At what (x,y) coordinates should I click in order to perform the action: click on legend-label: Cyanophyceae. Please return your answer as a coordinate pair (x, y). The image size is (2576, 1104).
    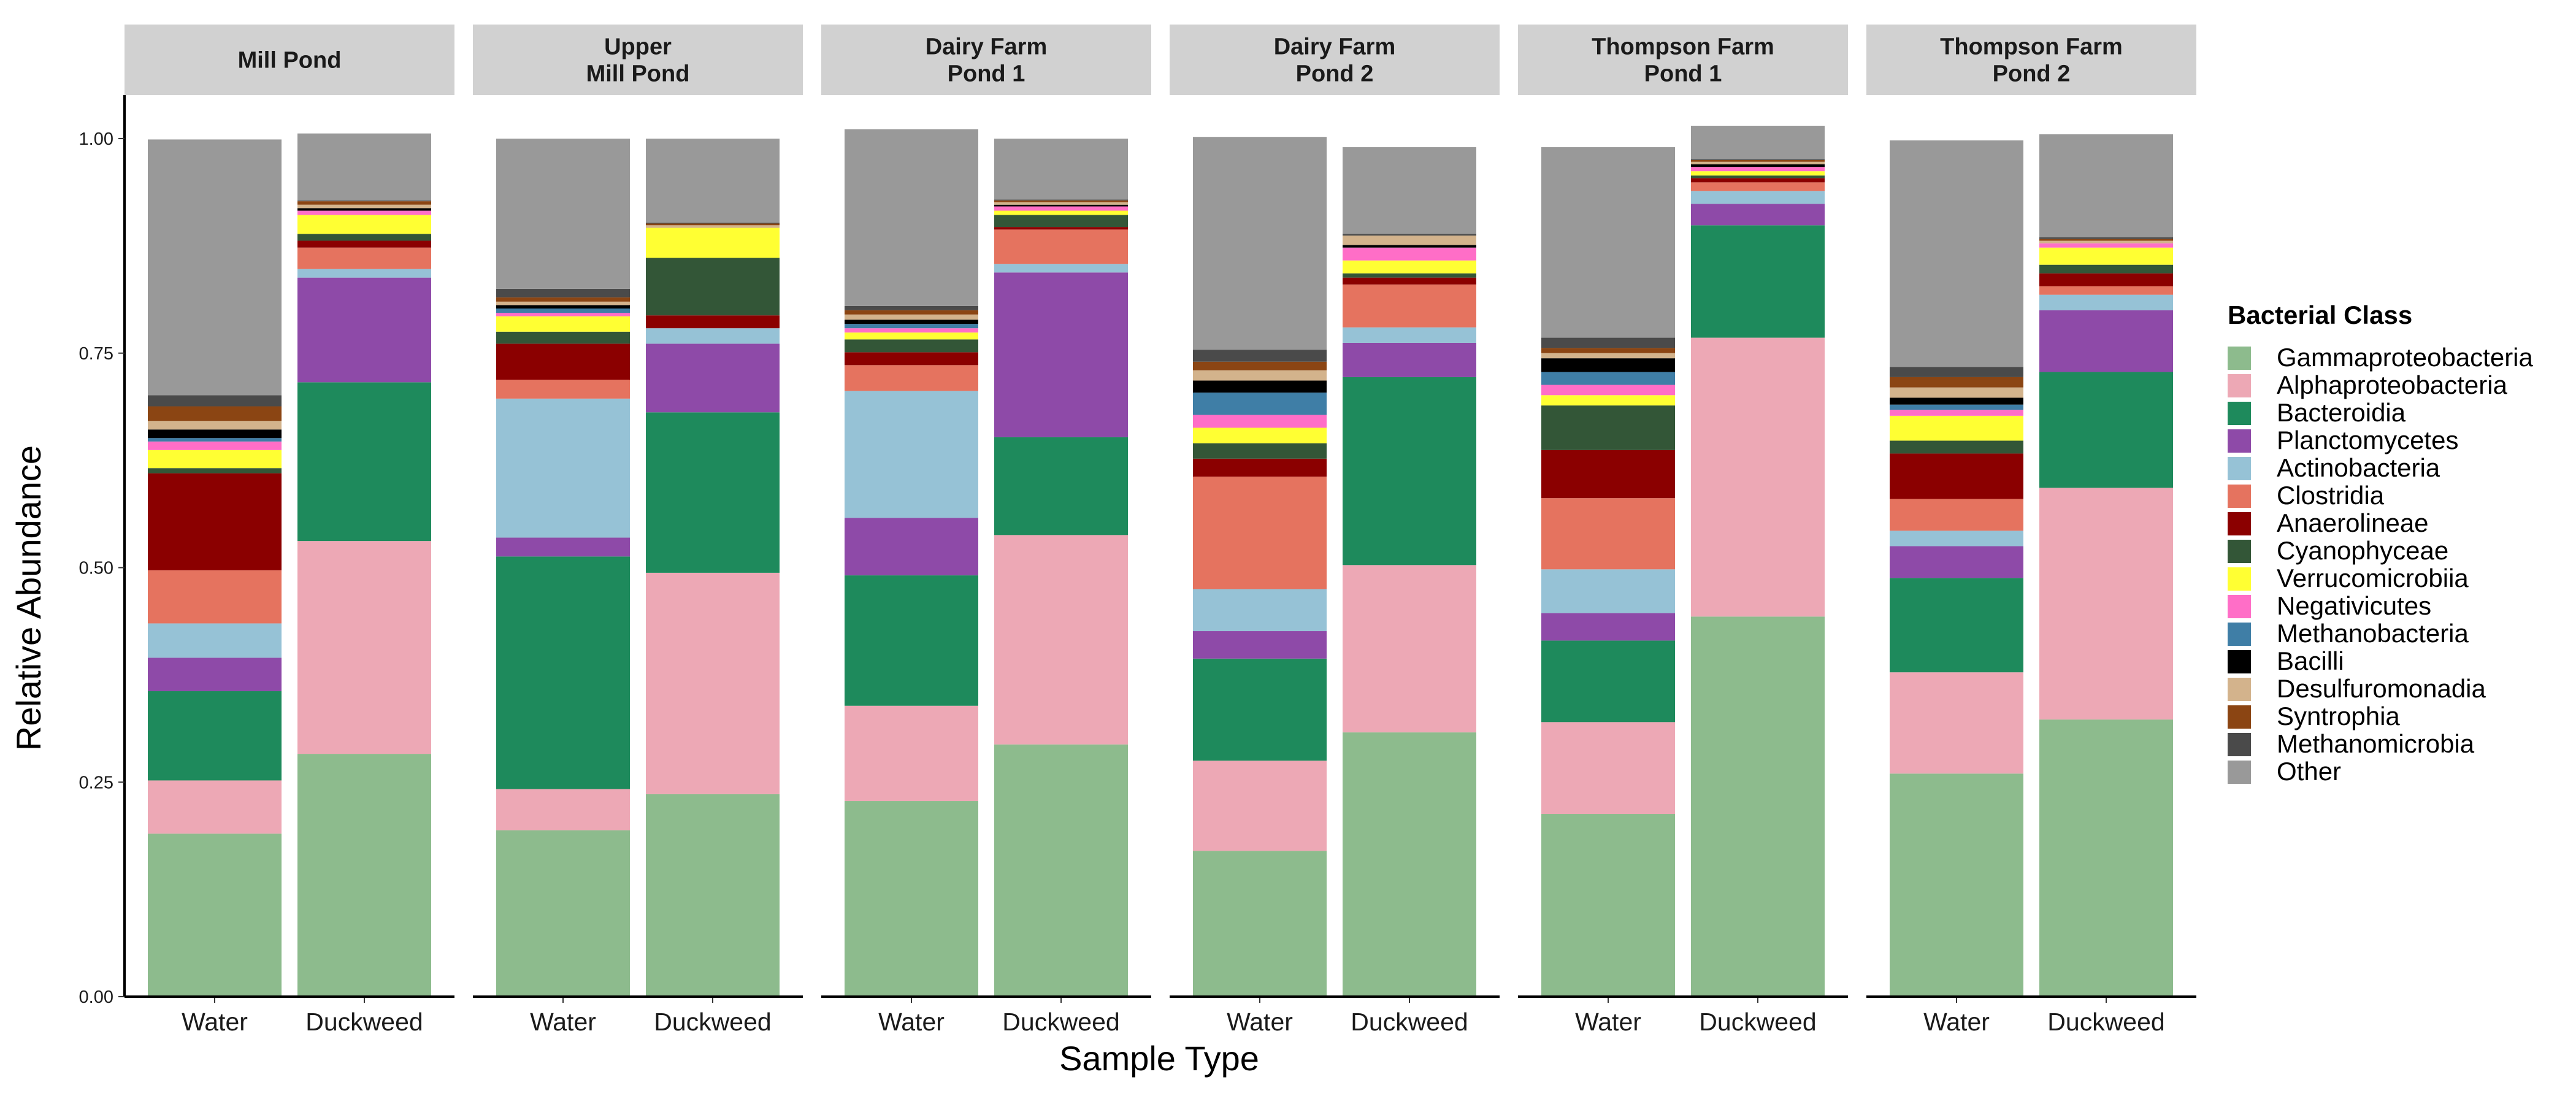
    Looking at the image, I should click on (2362, 550).